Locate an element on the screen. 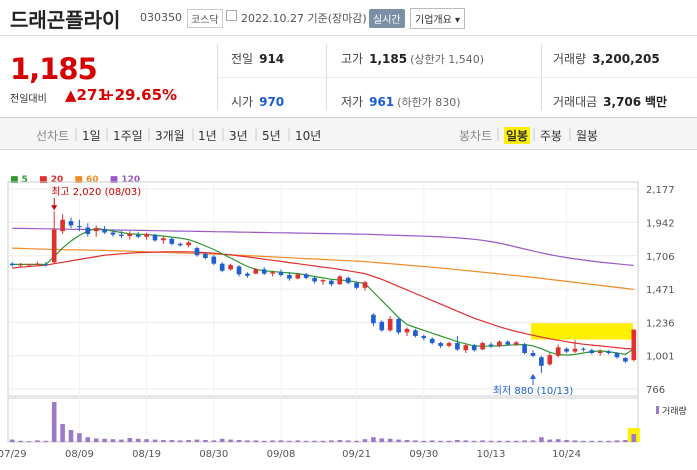 The image size is (697, 470). realtime-button: 실시간 is located at coordinates (387, 18).